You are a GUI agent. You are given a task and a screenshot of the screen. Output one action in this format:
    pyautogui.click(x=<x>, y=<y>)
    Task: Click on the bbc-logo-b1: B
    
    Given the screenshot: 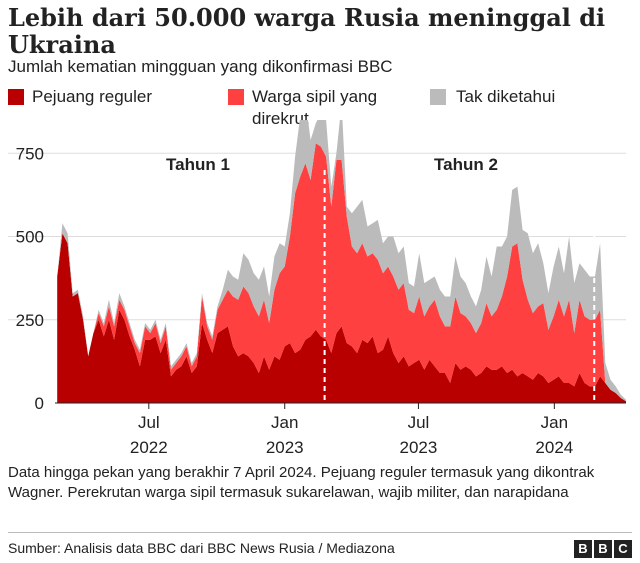 What is the action you would take?
    pyautogui.click(x=583, y=549)
    